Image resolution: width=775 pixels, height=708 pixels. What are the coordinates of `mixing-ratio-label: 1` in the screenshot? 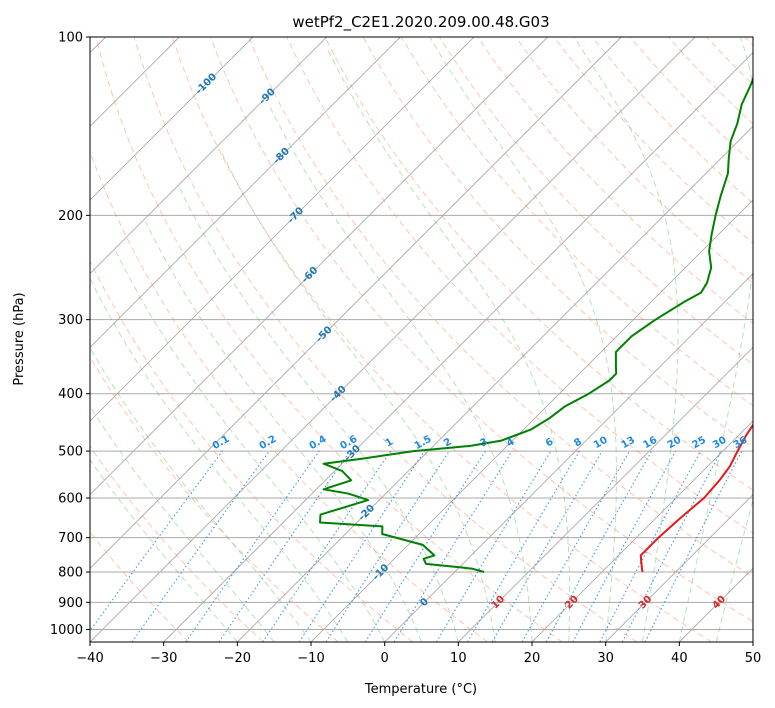 It's located at (390, 442).